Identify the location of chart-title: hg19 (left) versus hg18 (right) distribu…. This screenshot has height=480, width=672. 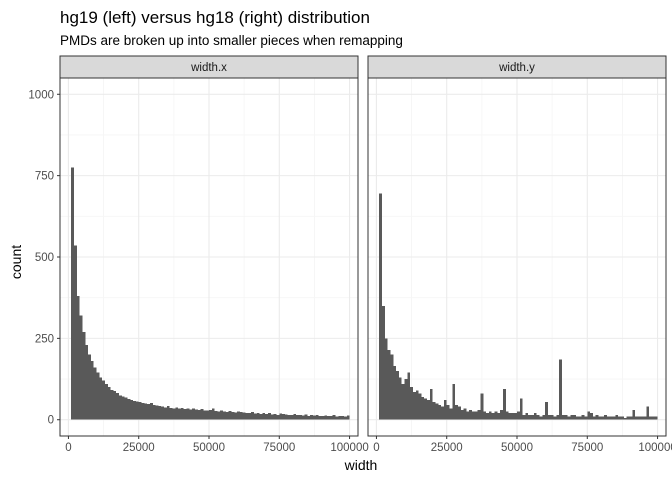
(215, 17).